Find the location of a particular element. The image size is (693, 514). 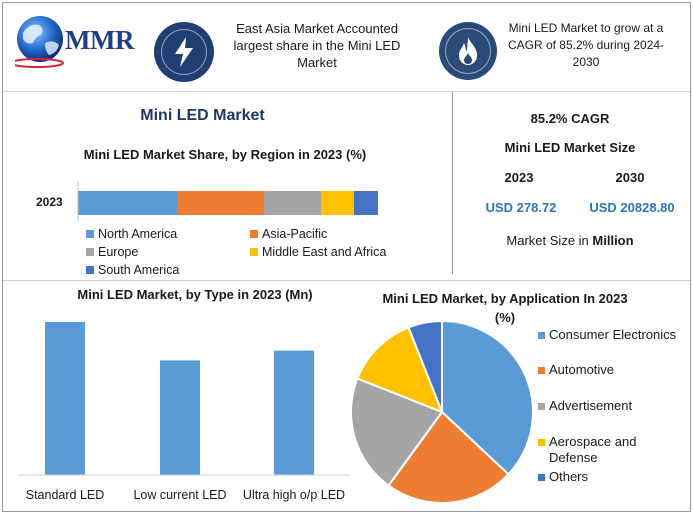

flame-icon is located at coordinates (468, 51).